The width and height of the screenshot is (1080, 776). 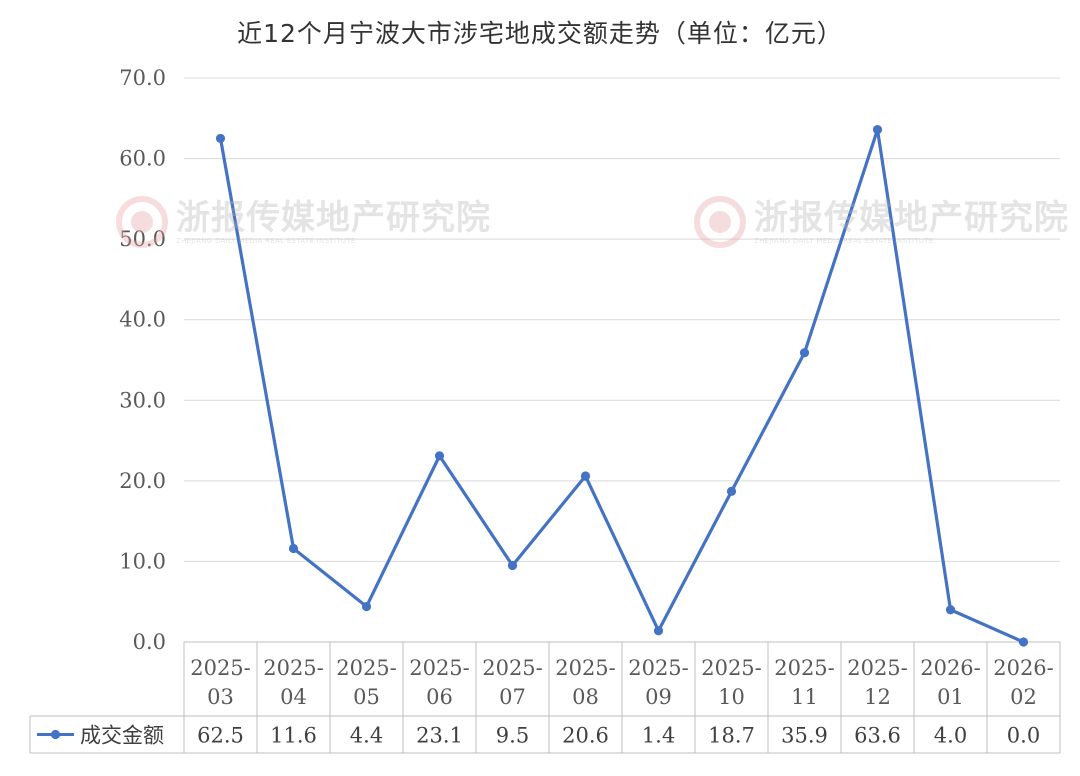 I want to click on legend-label: 成交金额, so click(x=122, y=736).